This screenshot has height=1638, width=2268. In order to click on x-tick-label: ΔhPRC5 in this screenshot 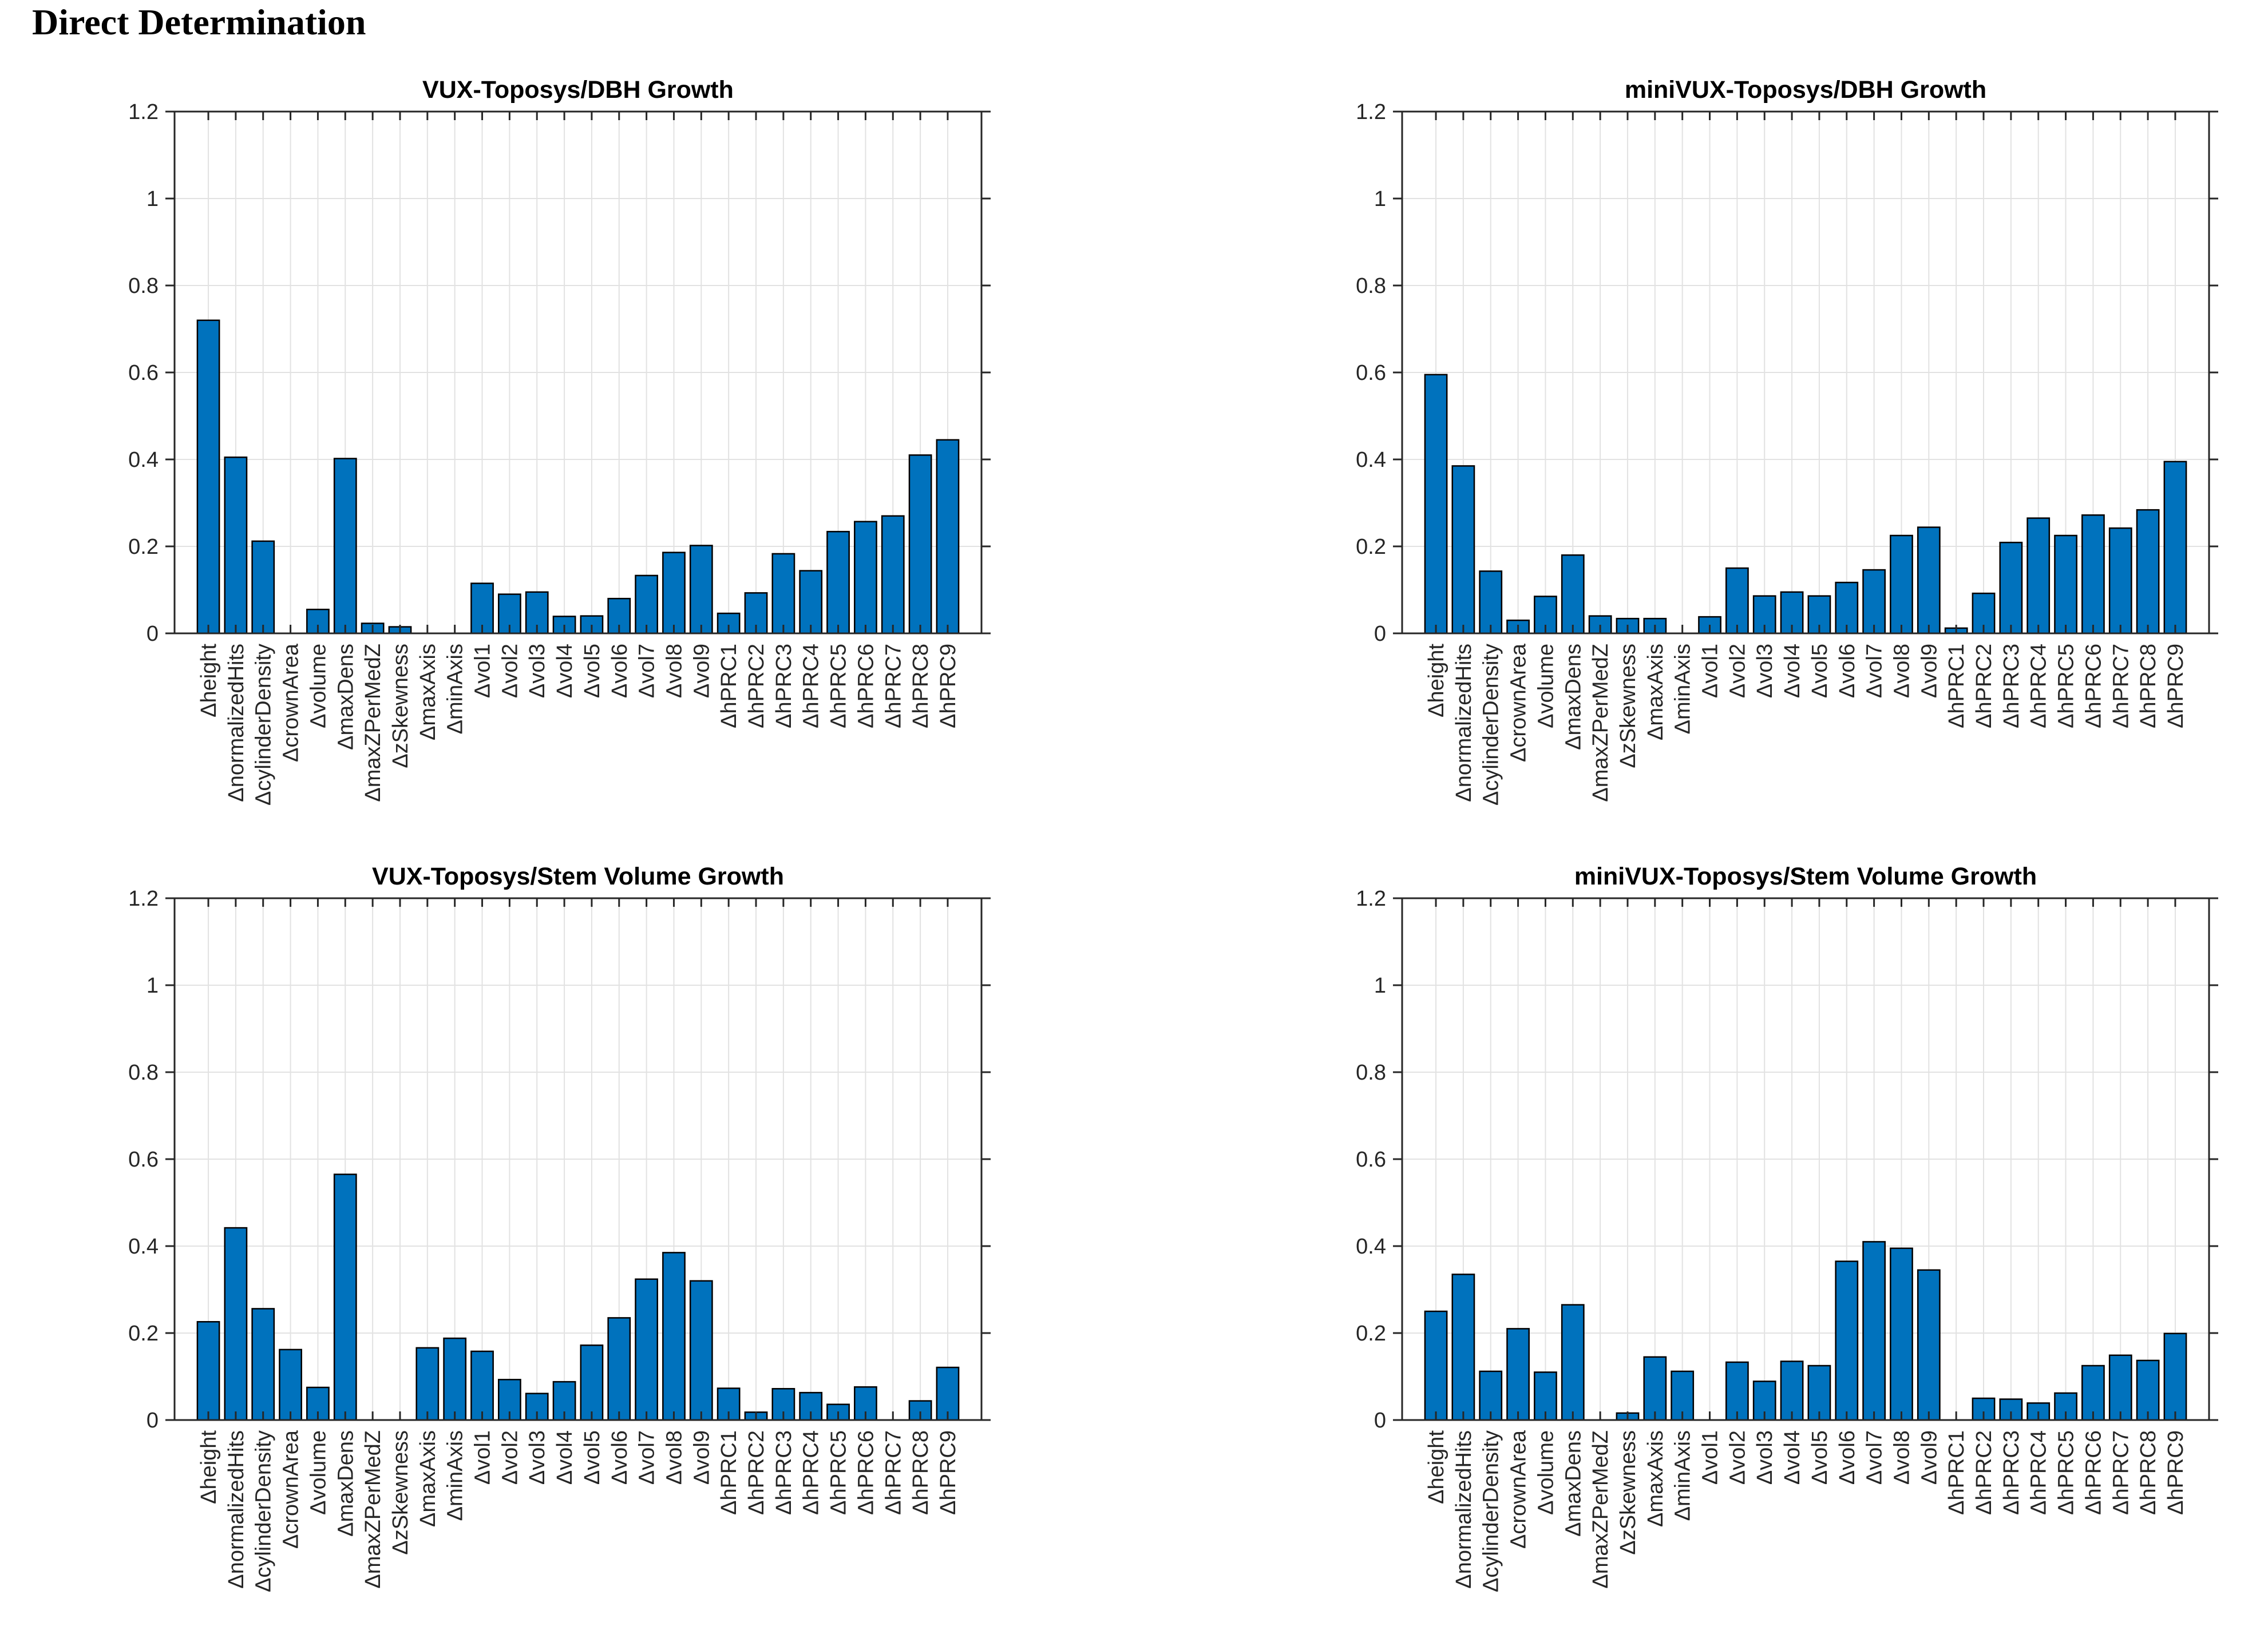, I will do `click(2067, 686)`.